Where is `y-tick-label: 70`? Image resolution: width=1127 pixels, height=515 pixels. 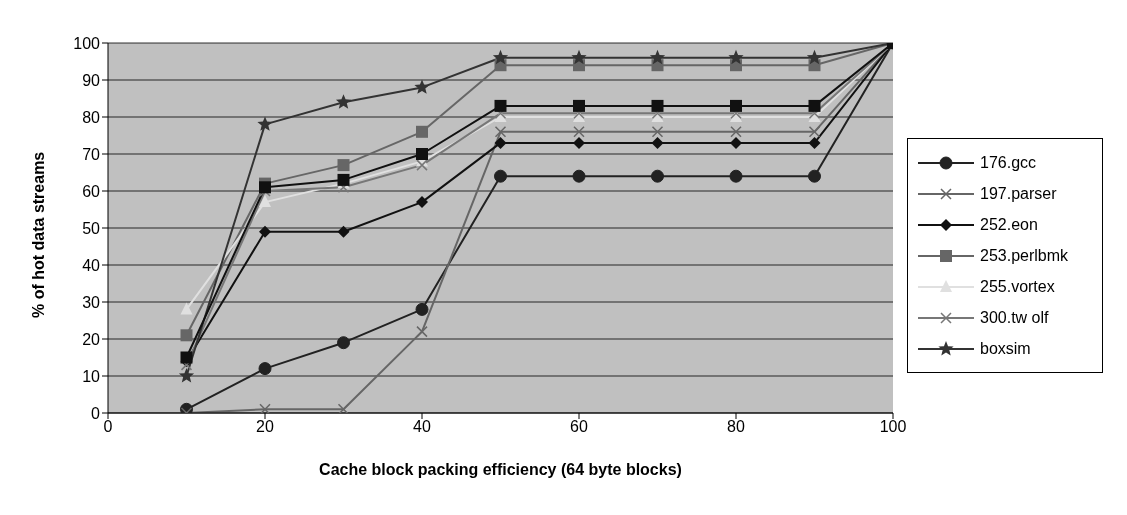
y-tick-label: 70 is located at coordinates (91, 154).